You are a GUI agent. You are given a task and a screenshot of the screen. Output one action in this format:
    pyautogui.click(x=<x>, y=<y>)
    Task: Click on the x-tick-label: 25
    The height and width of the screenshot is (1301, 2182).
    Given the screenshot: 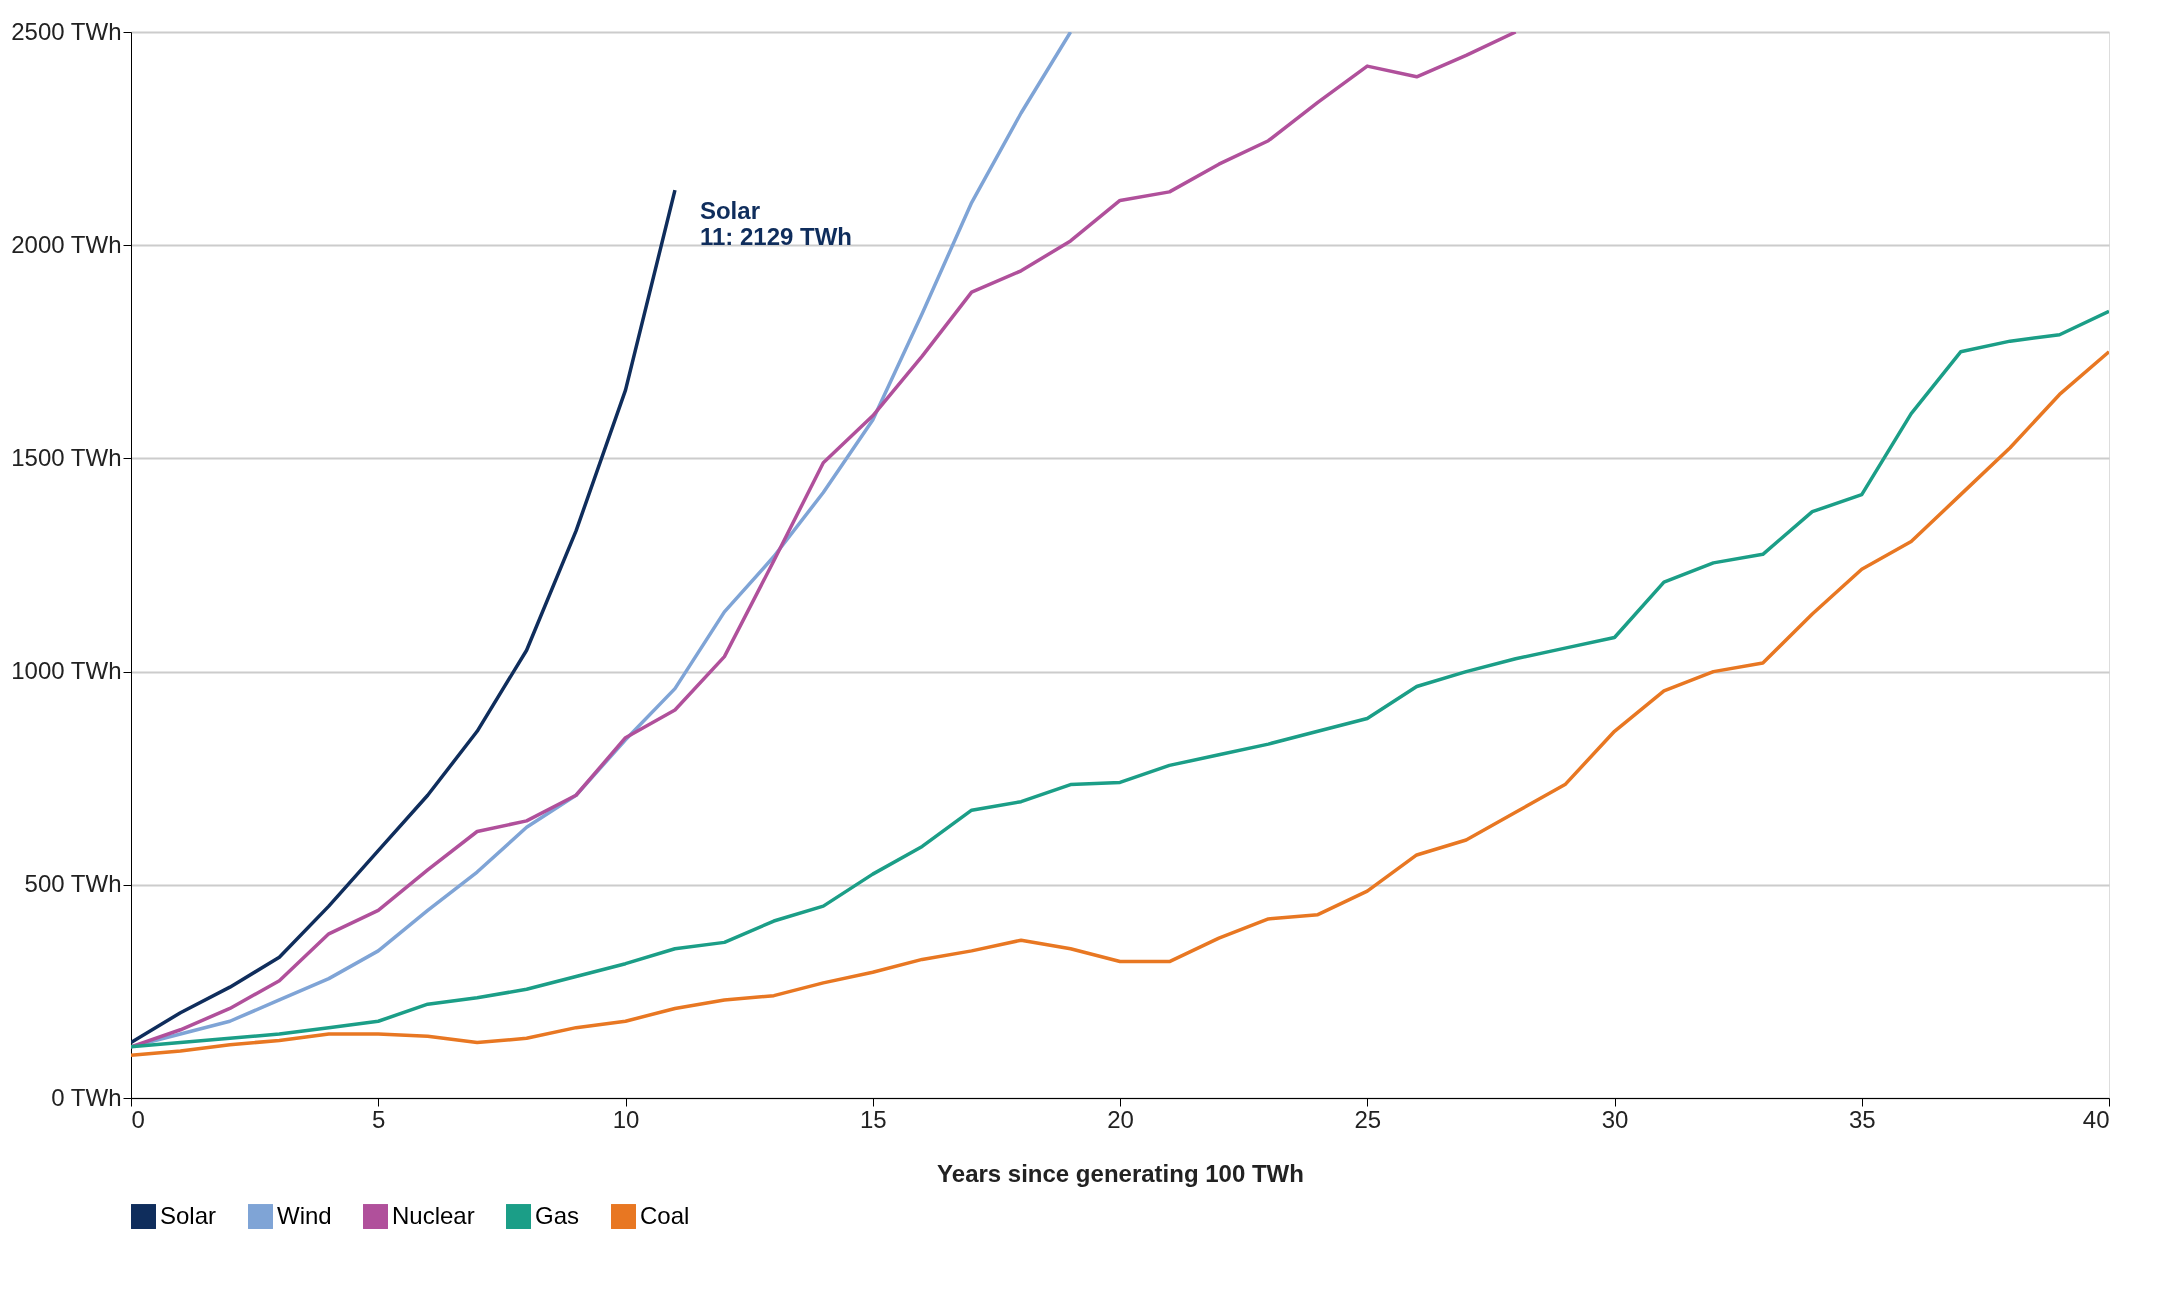 What is the action you would take?
    pyautogui.click(x=1368, y=1119)
    